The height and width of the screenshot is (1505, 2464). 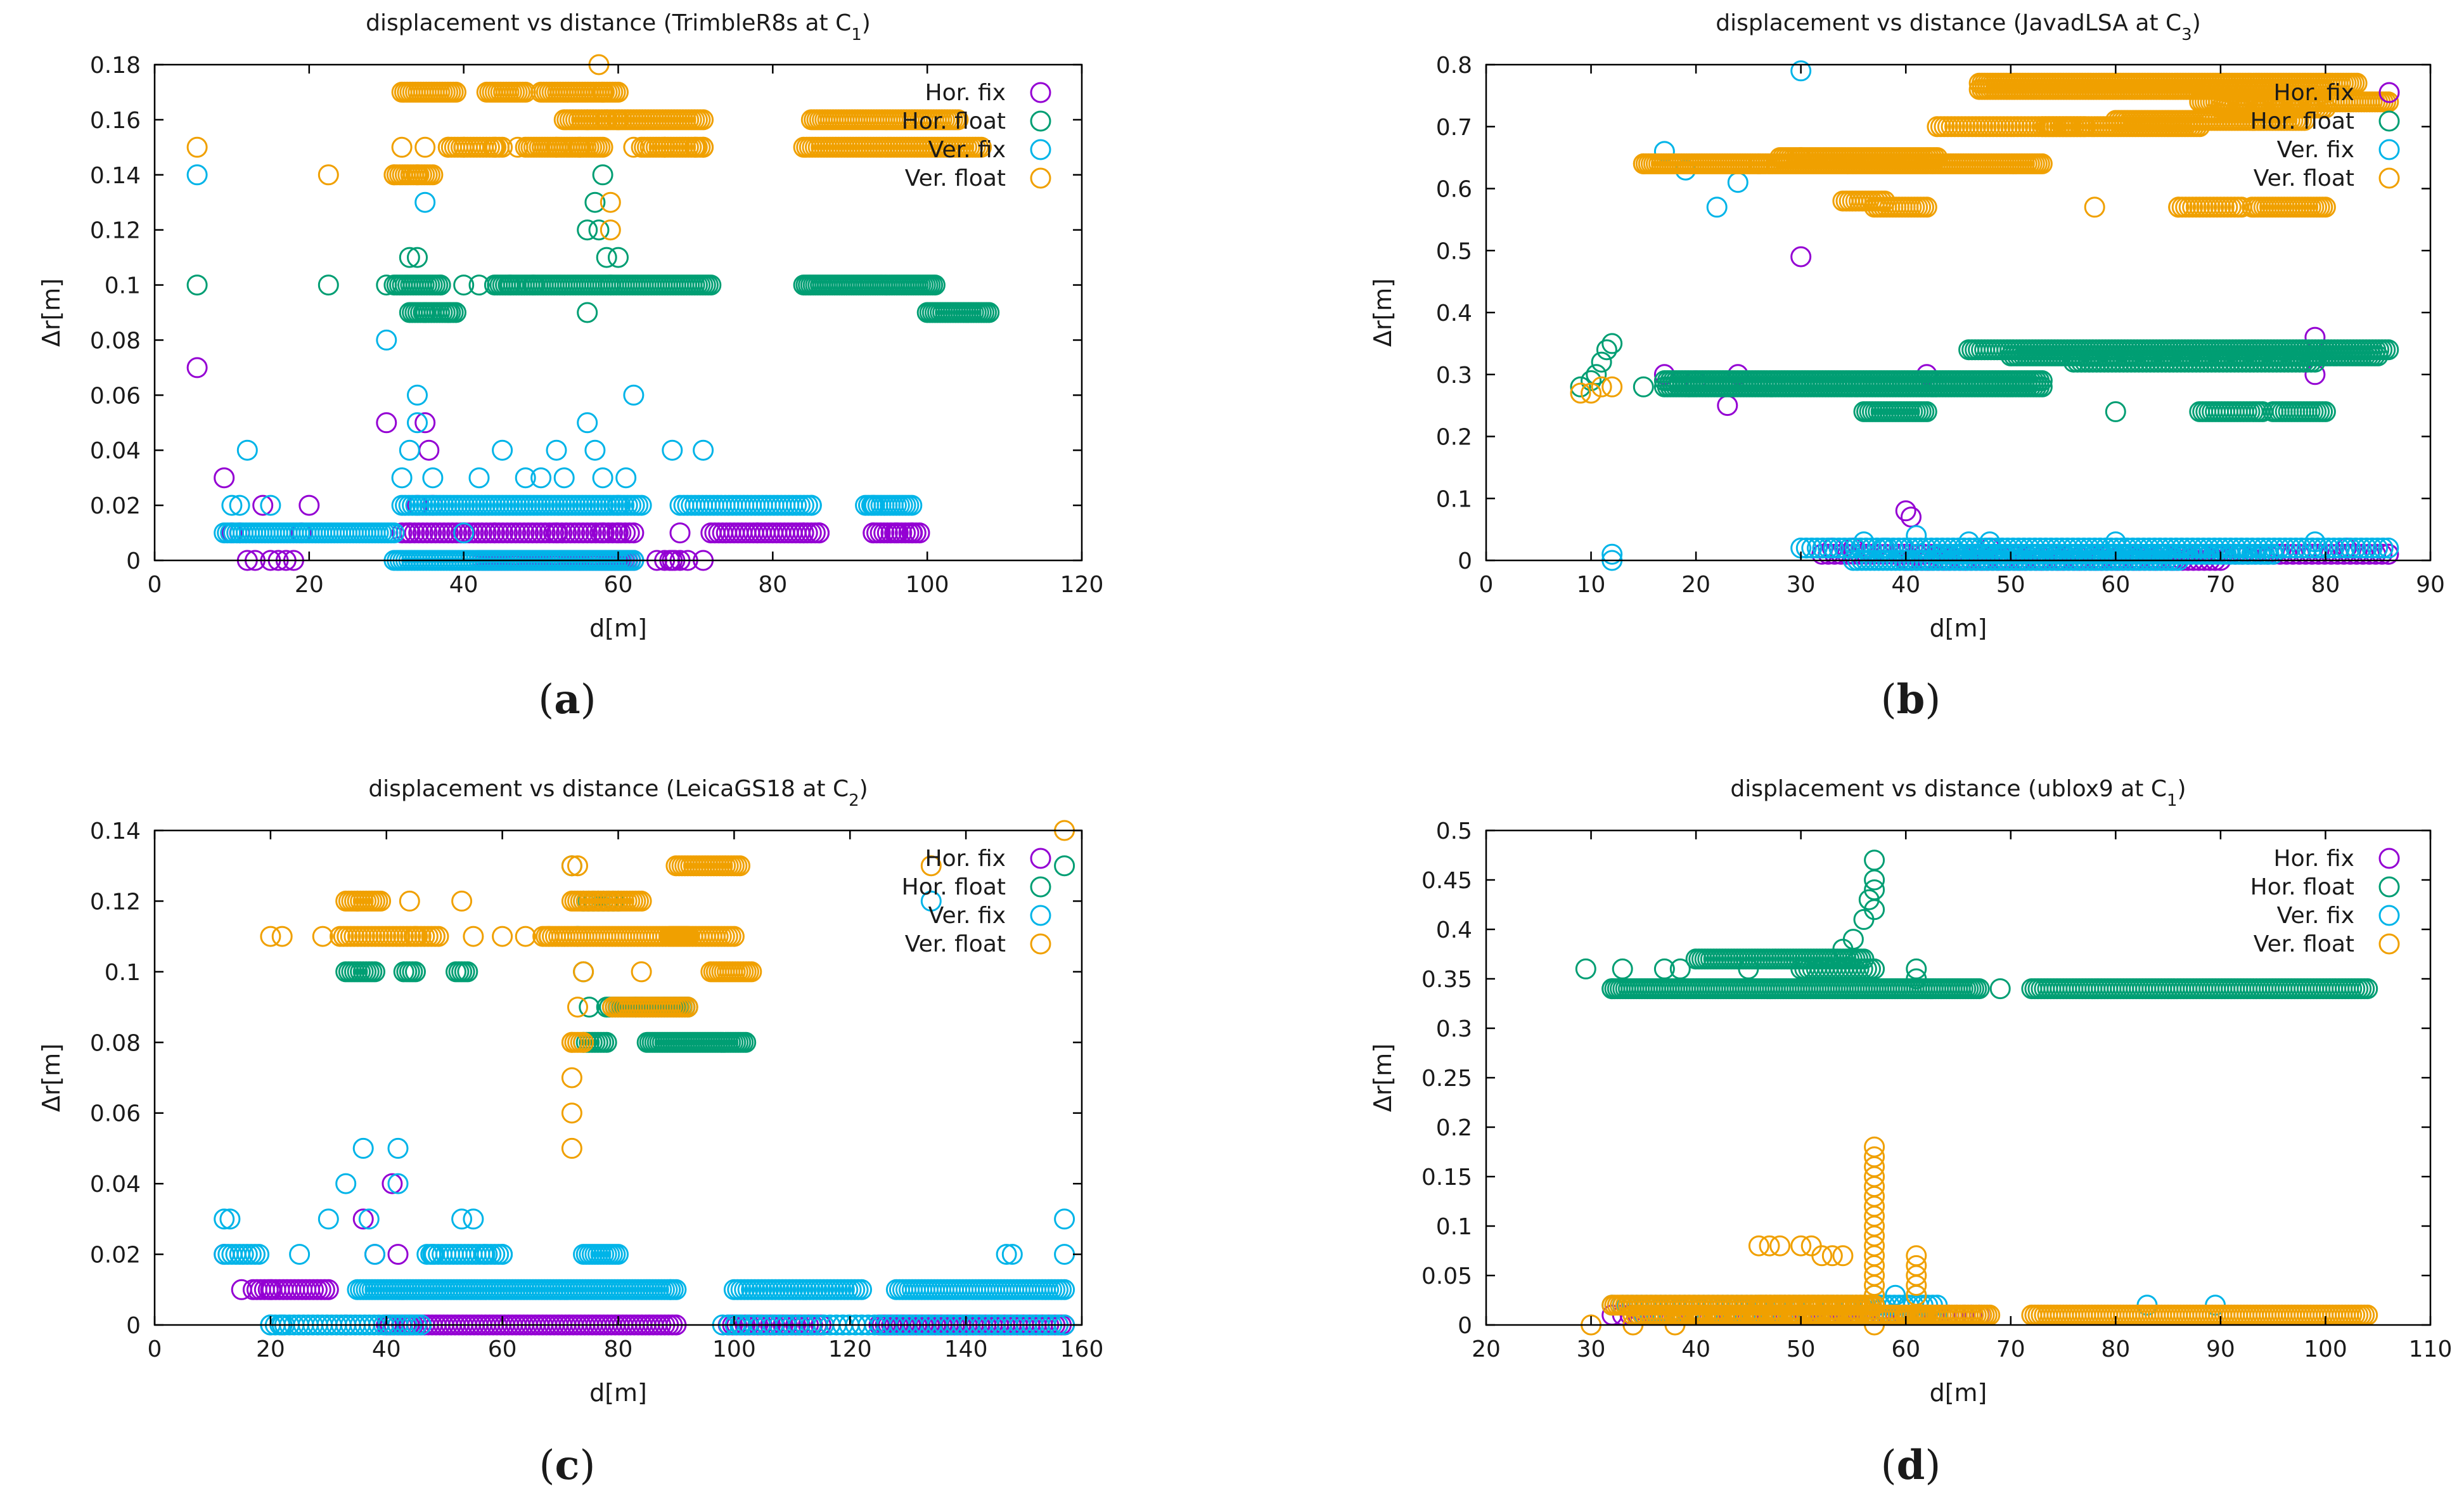 What do you see at coordinates (1592, 585) in the screenshot?
I see `x-tick-label: 10` at bounding box center [1592, 585].